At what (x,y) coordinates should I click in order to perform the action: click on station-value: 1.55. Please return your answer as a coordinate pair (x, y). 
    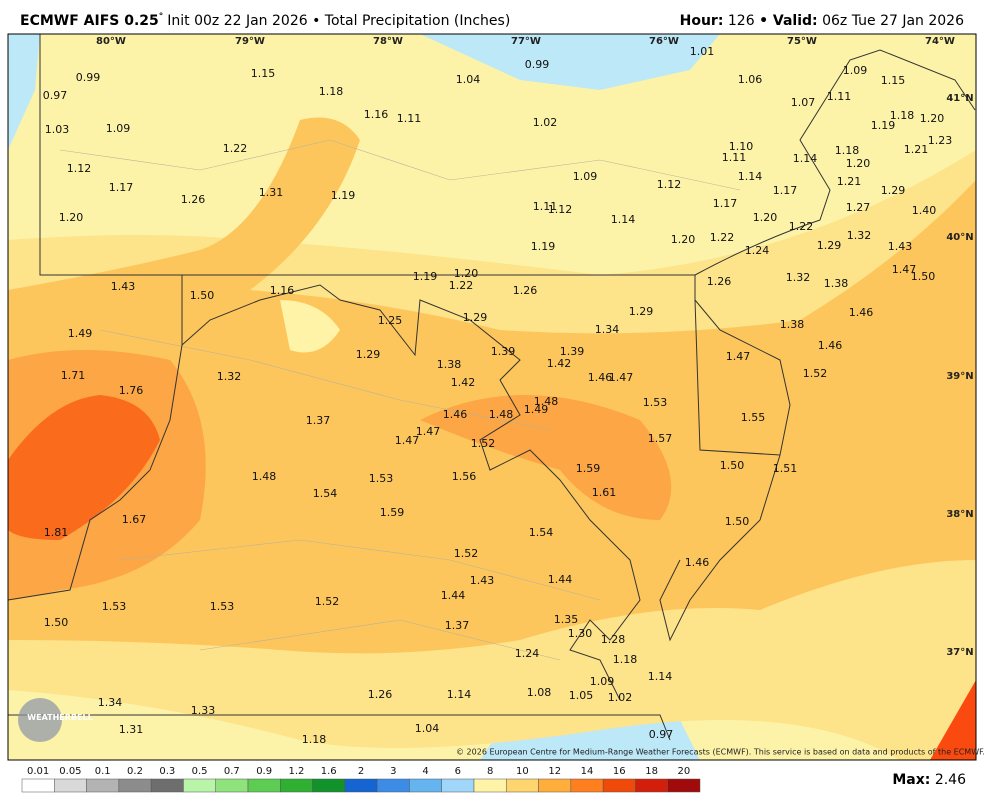
    Looking at the image, I should click on (753, 417).